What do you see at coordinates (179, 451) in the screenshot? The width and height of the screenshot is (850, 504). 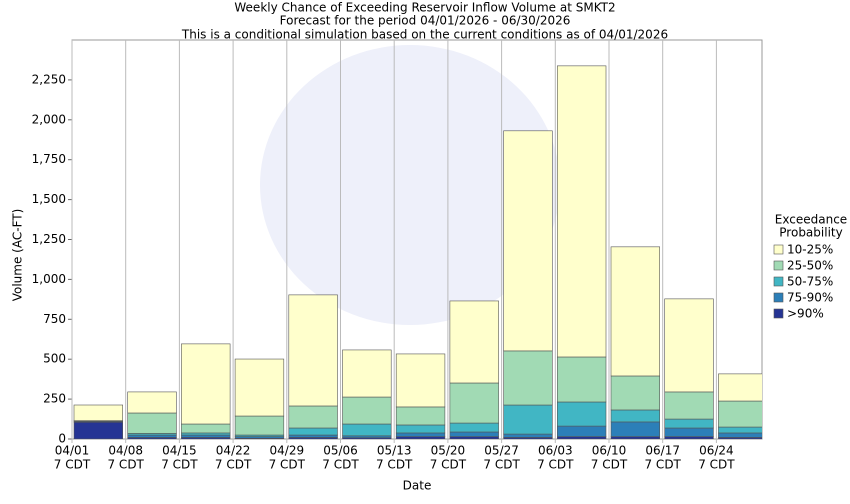 I see `x-tick-label: 04/15` at bounding box center [179, 451].